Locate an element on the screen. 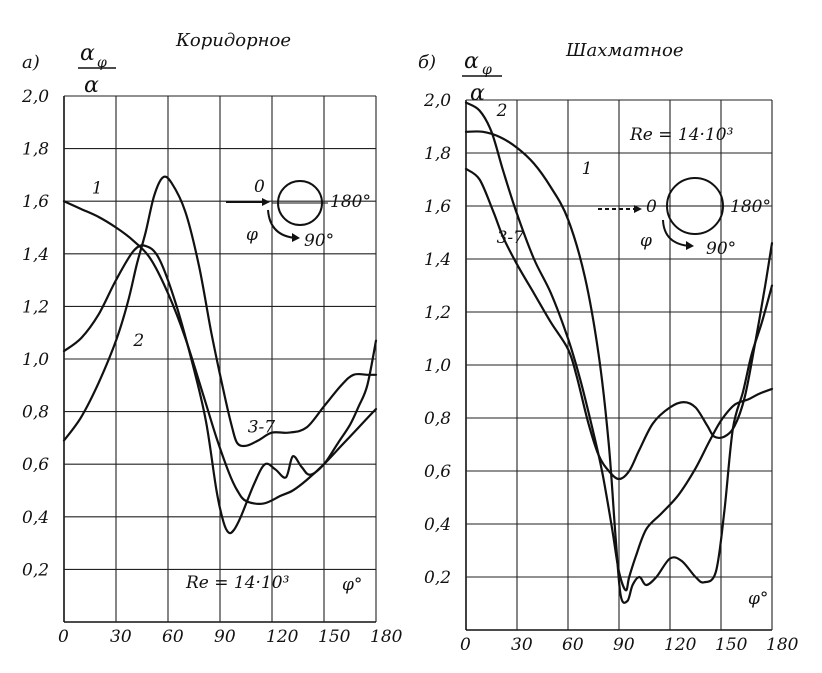 This screenshot has width=822, height=673. panel-a-x-ticks: 0 30 60 90 120 150 180 is located at coordinates (230, 637).